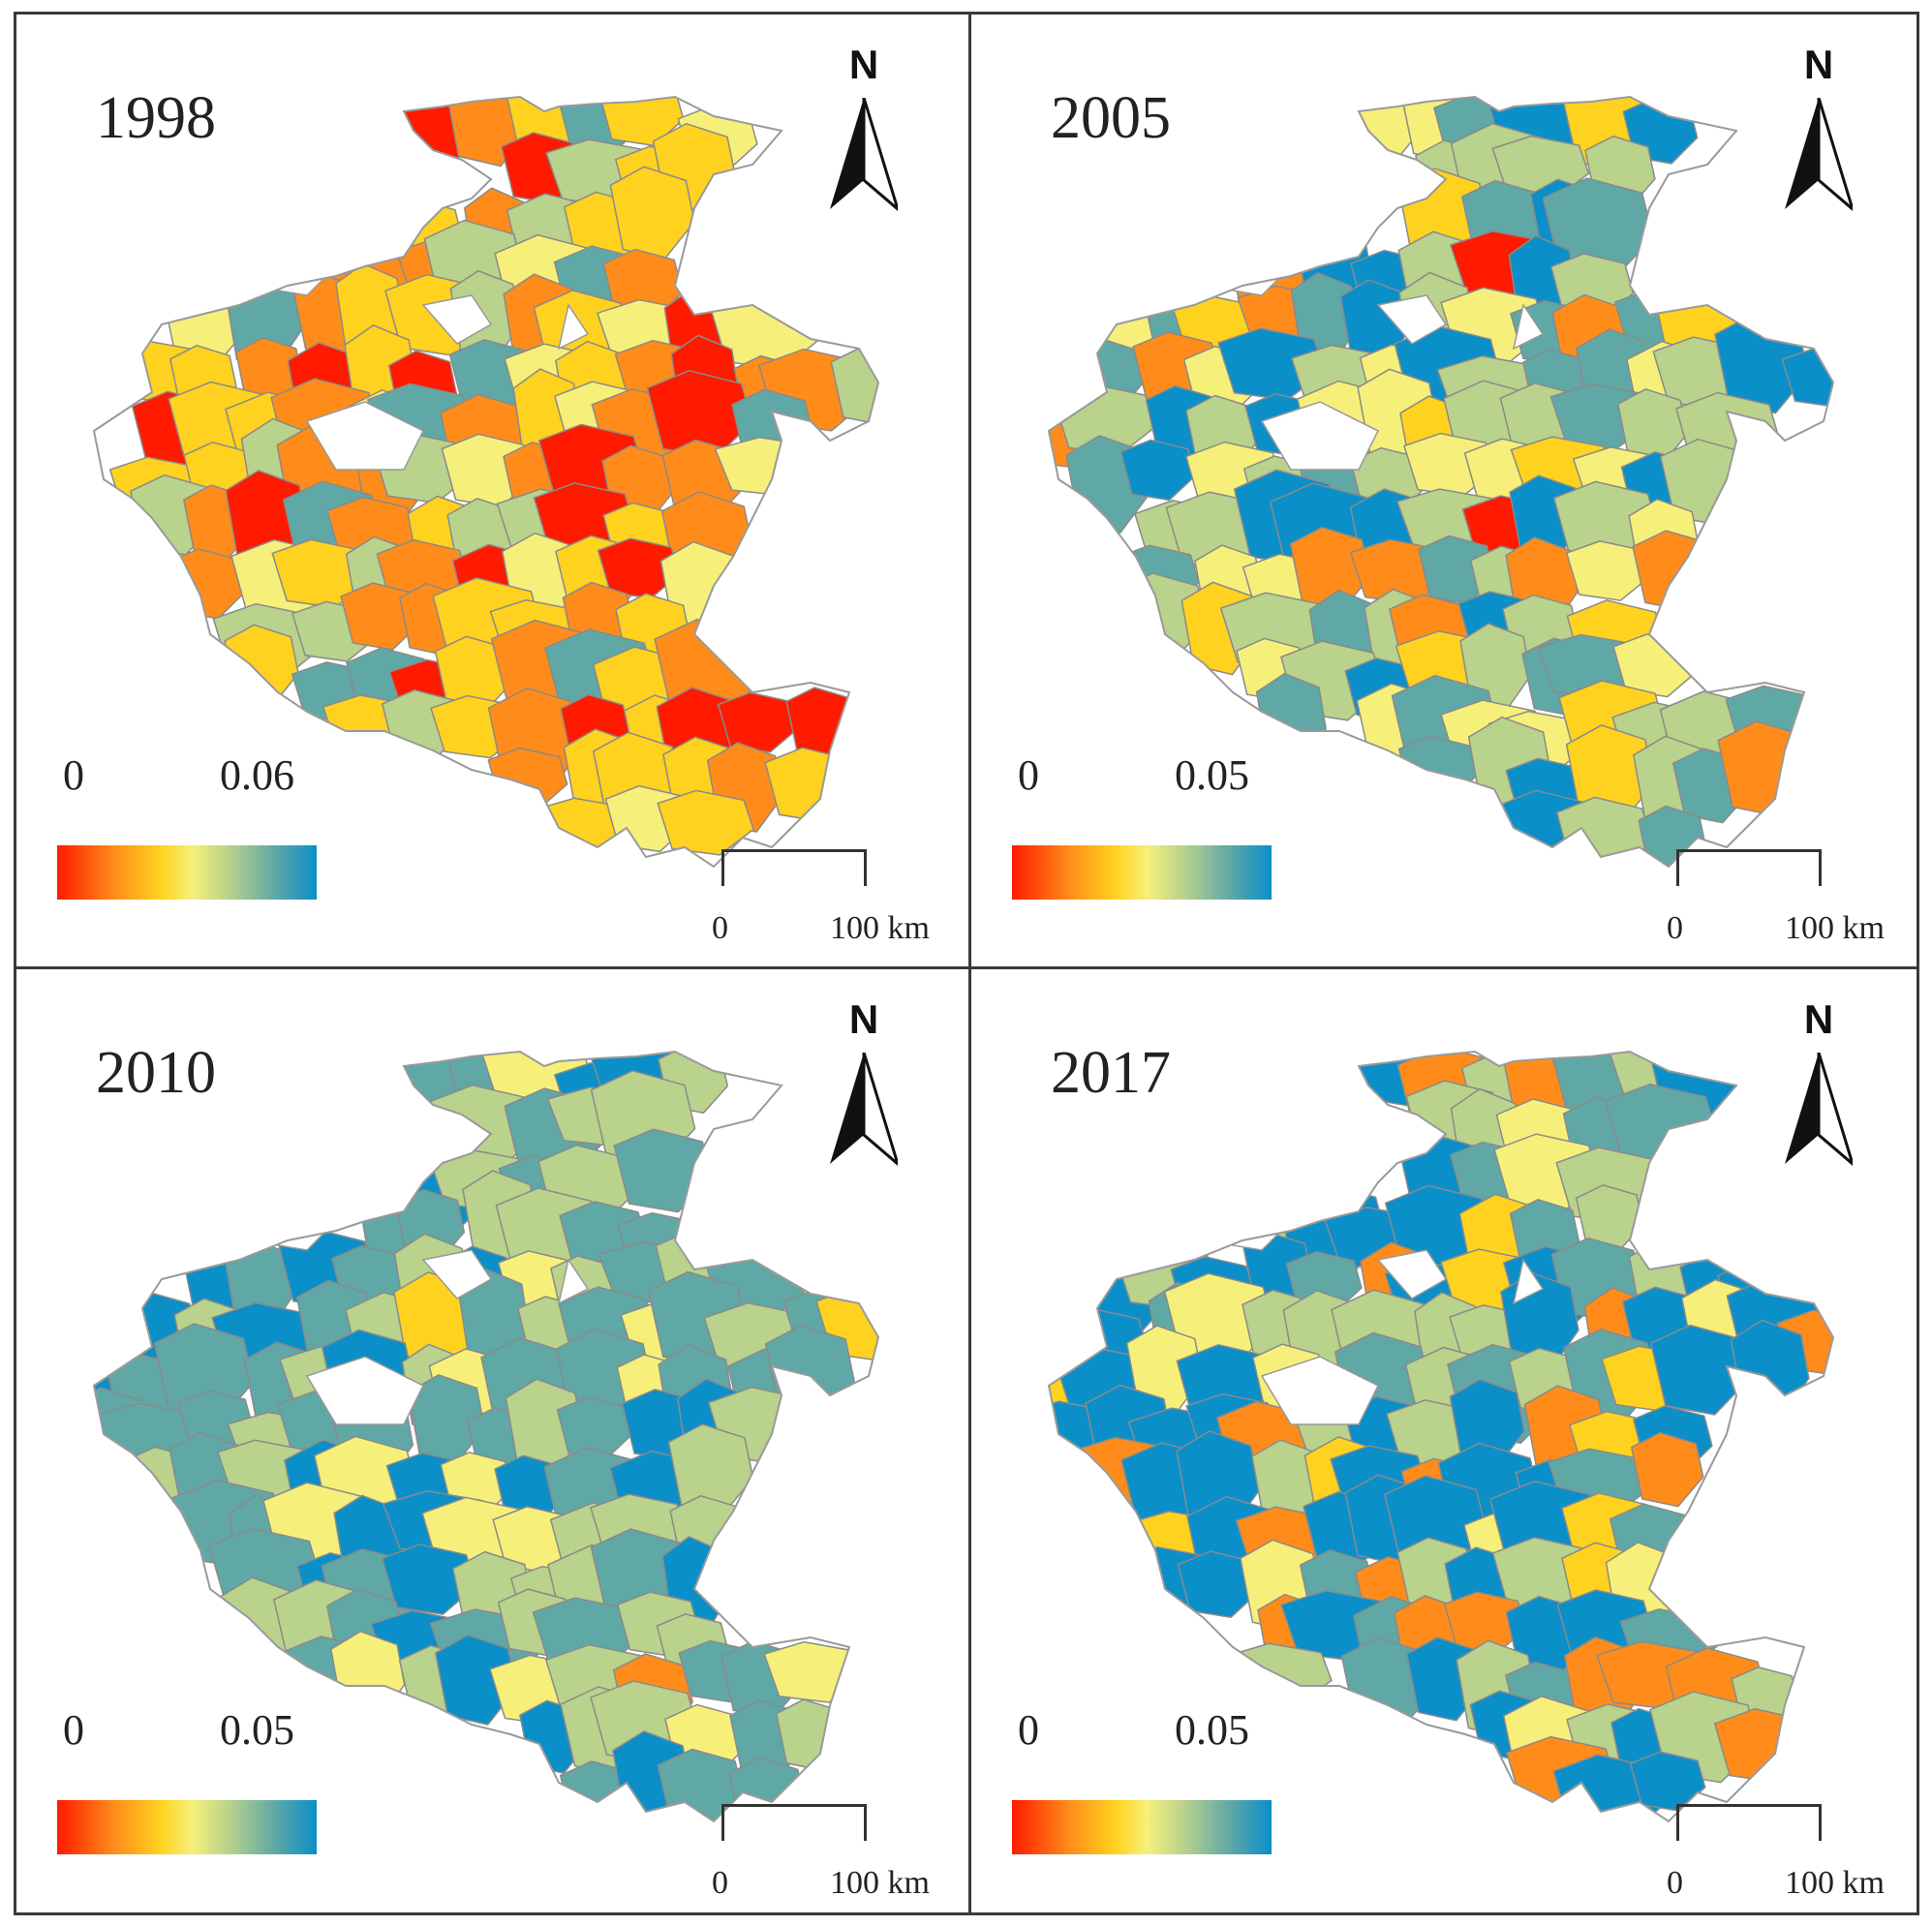 This screenshot has height=1926, width=1932. What do you see at coordinates (156, 1073) in the screenshot?
I see `panel-year-label: 2010` at bounding box center [156, 1073].